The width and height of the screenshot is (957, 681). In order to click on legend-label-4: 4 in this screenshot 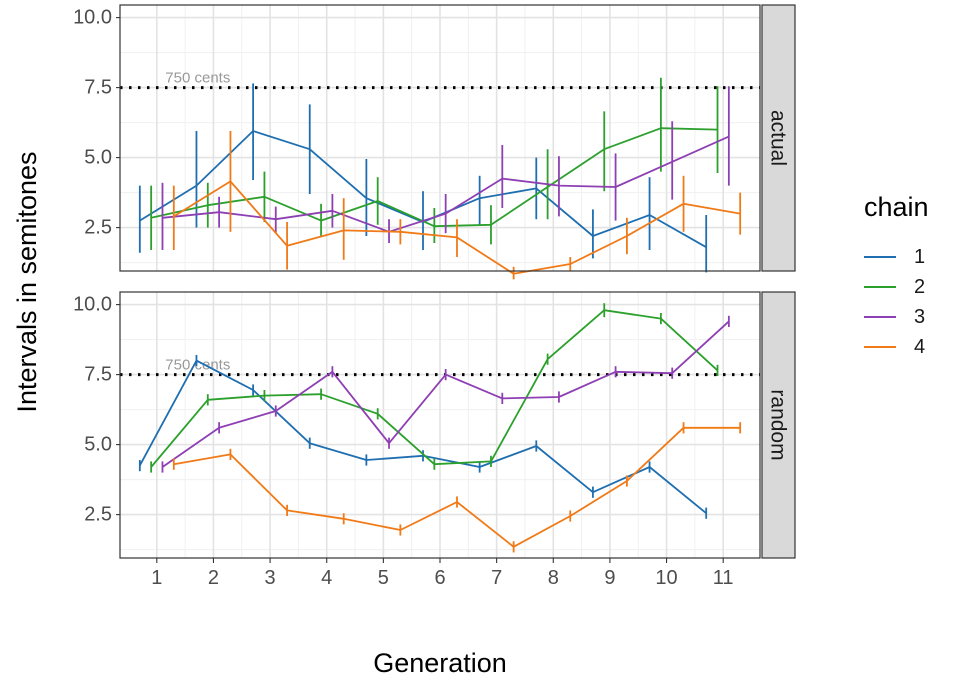, I will do `click(919, 347)`.